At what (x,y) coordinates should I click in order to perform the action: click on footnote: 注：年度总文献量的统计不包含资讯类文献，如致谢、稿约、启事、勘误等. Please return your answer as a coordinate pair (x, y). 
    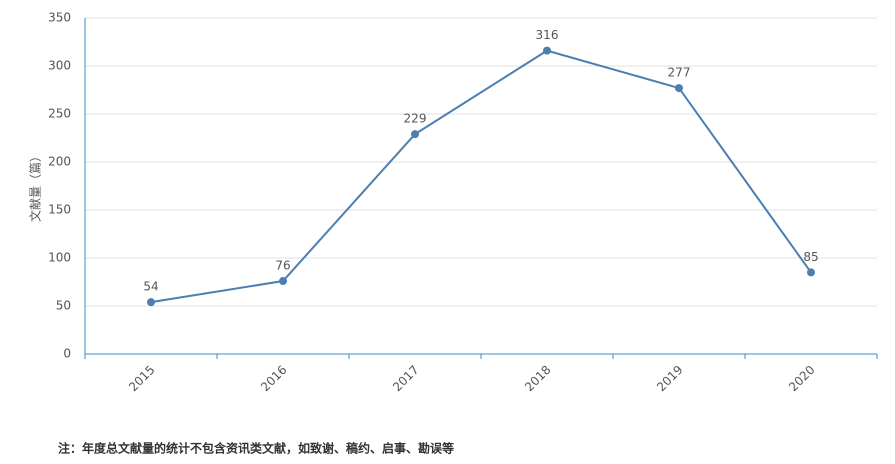
    Looking at the image, I should click on (256, 448).